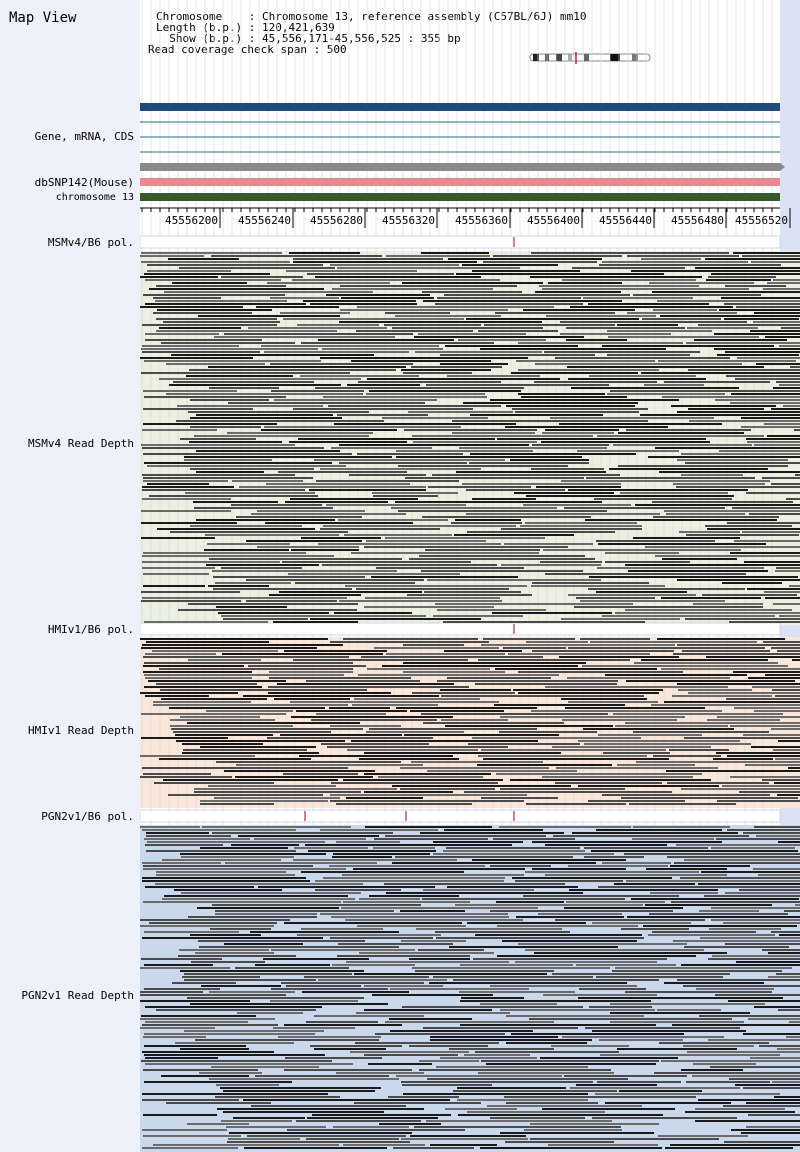 The image size is (800, 1152). Describe the element at coordinates (94, 197) in the screenshot. I see `chromosome-track-label: chromosome 13` at that location.